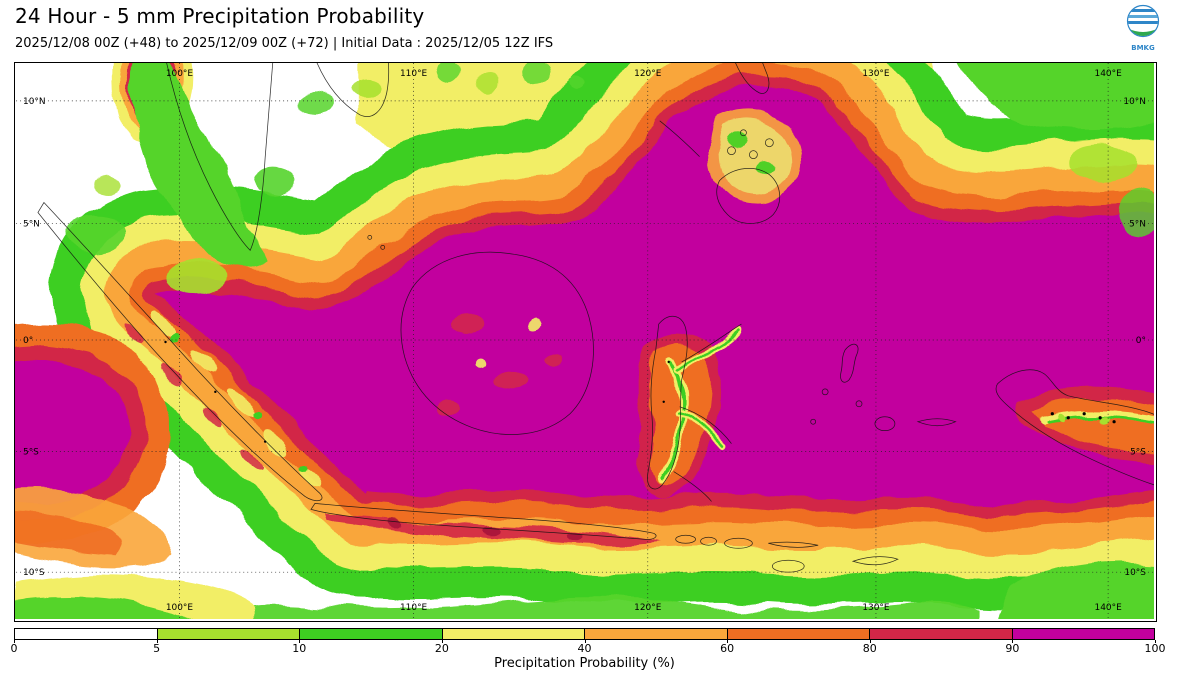 The height and width of the screenshot is (690, 1180). What do you see at coordinates (1143, 21) in the screenshot?
I see `bmkg-logo-globe` at bounding box center [1143, 21].